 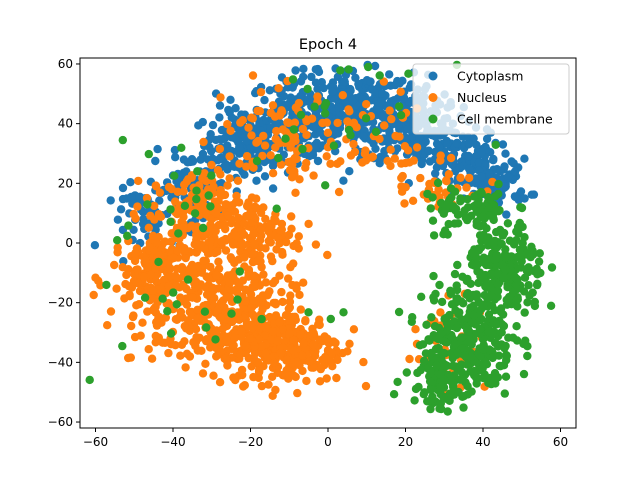 I want to click on chart-title: Epoch 4, so click(x=328, y=45).